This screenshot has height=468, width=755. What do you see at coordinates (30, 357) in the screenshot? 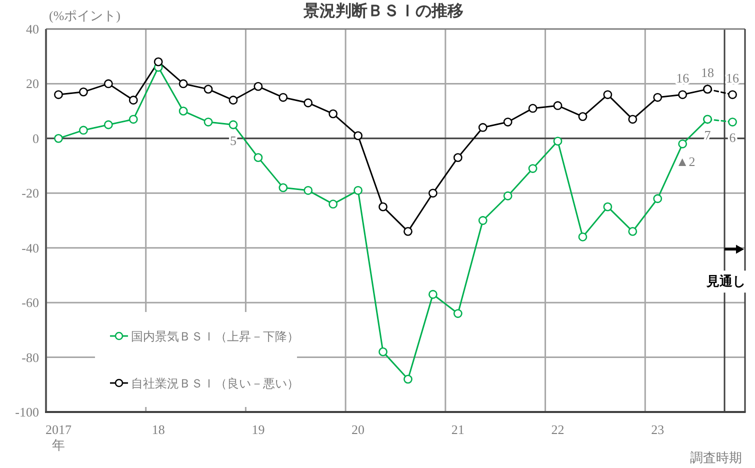
I see `ytick: -80` at bounding box center [30, 357].